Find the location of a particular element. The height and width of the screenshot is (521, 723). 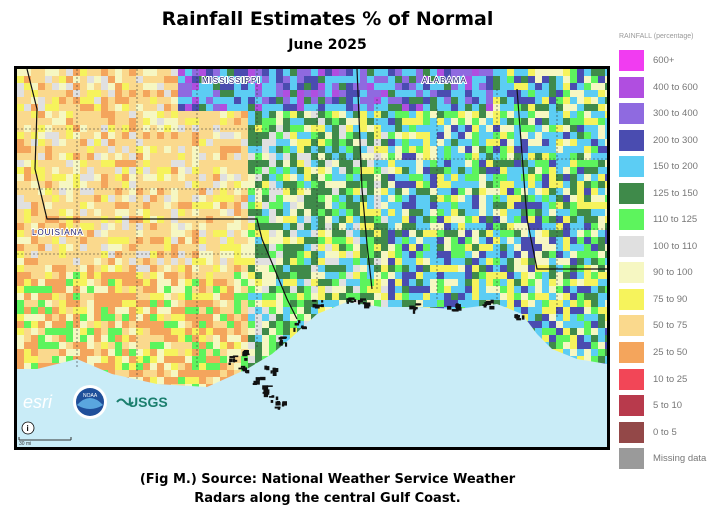

legend-item: 125 to 150 is located at coordinates (671, 193).